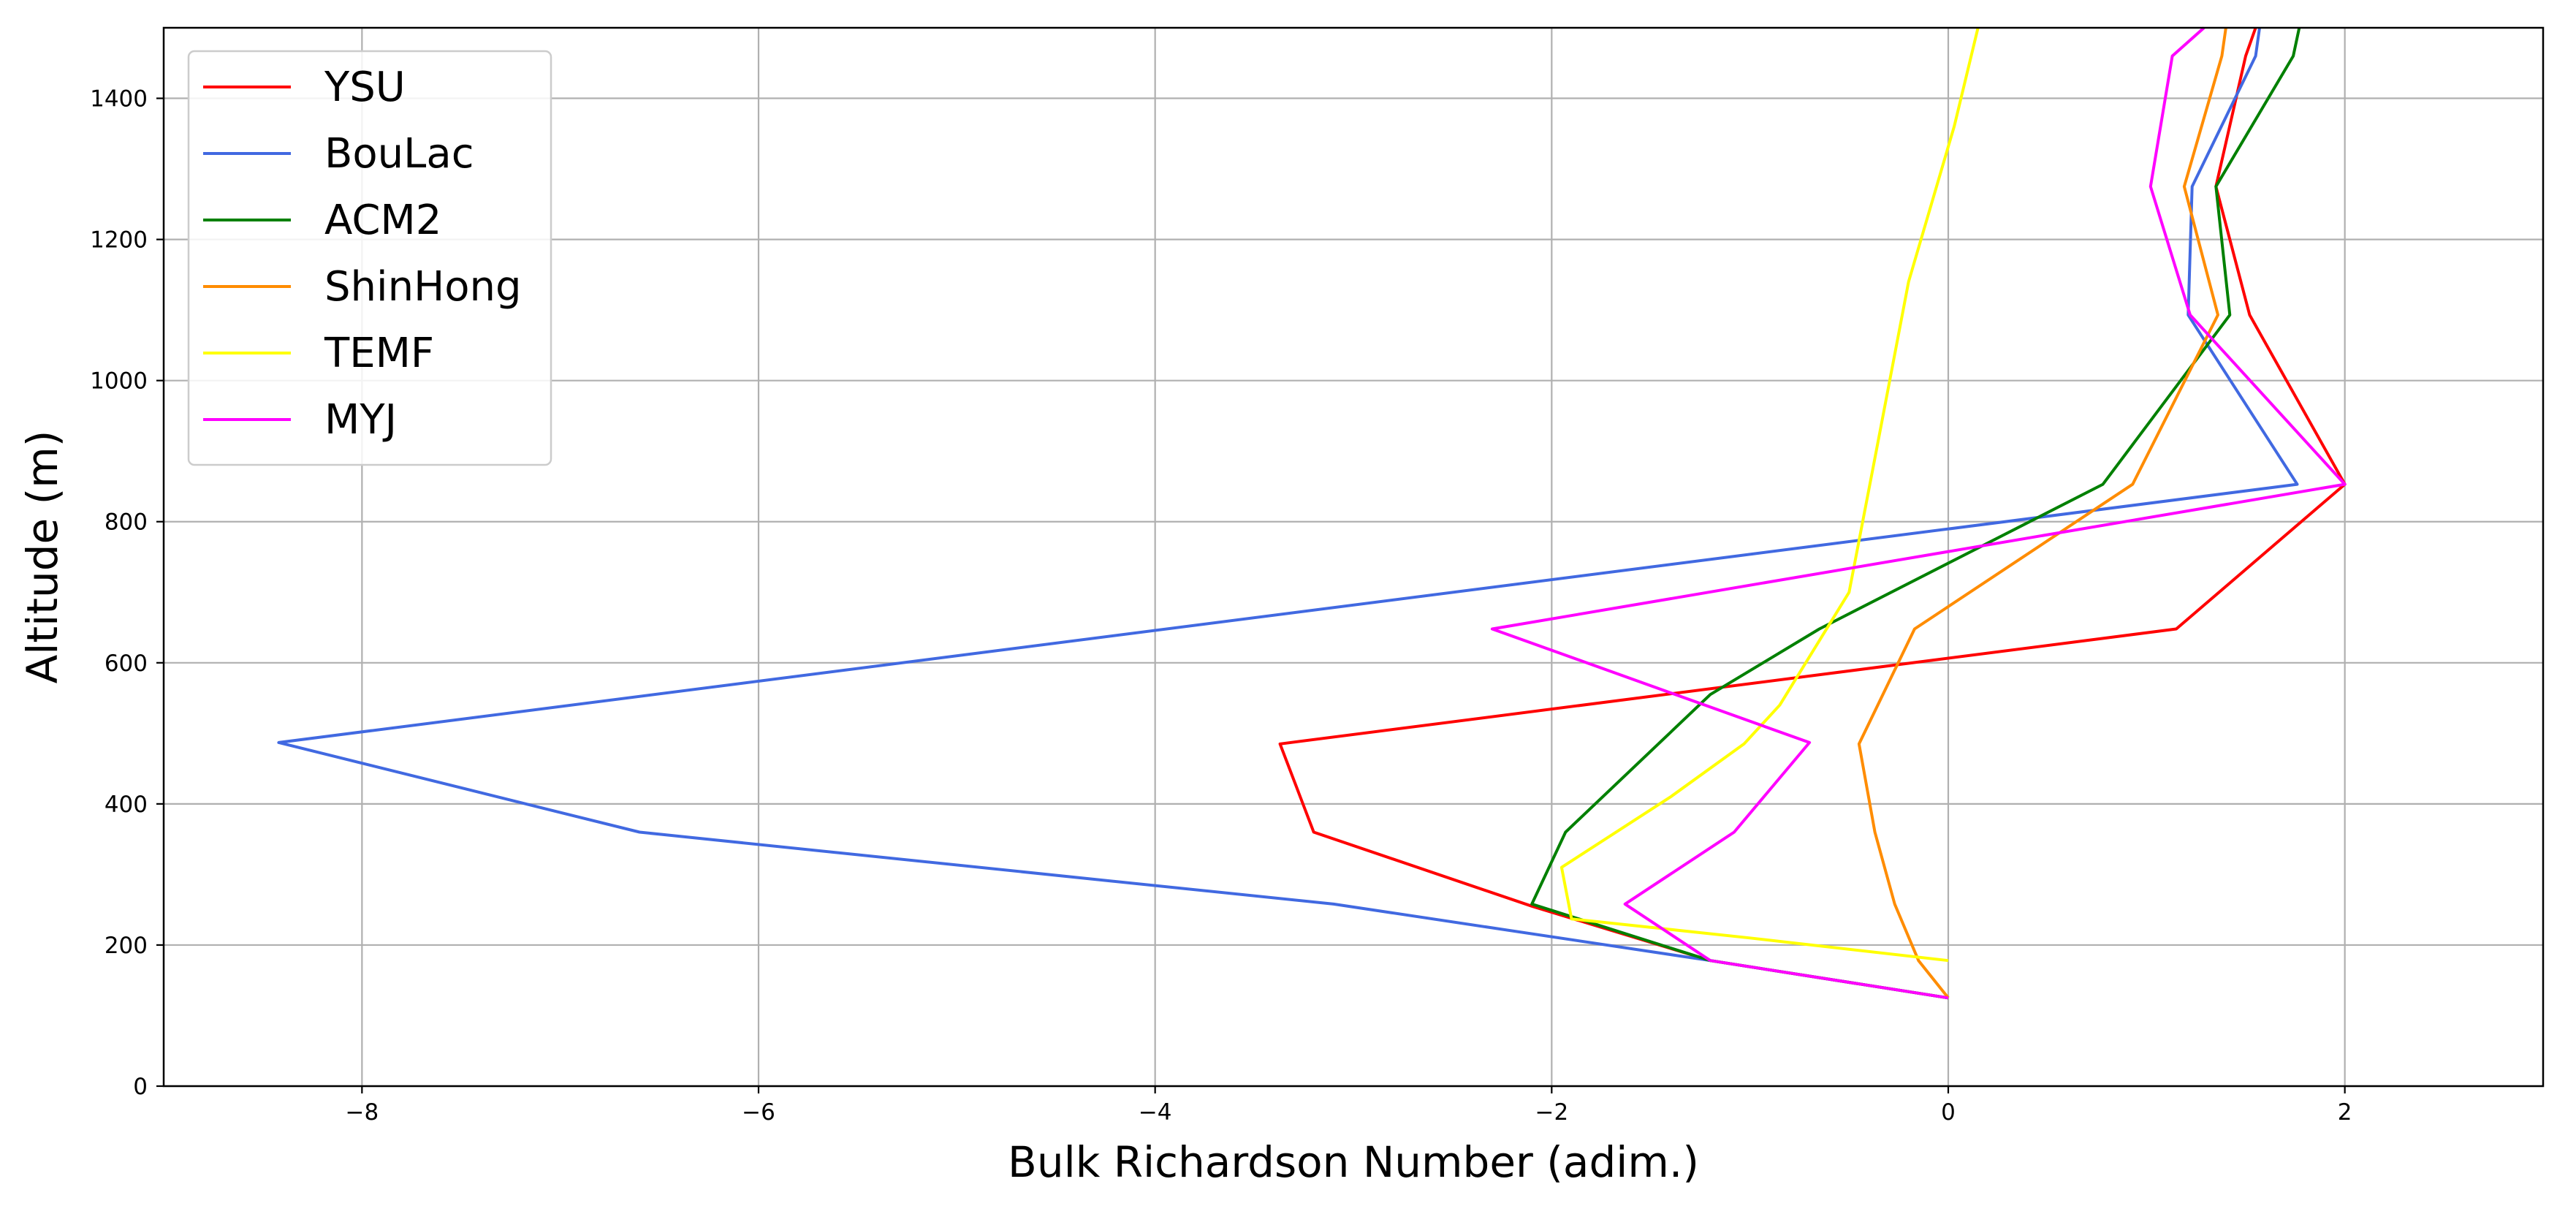  Describe the element at coordinates (119, 241) in the screenshot. I see `y-tick-label: 1200` at that location.